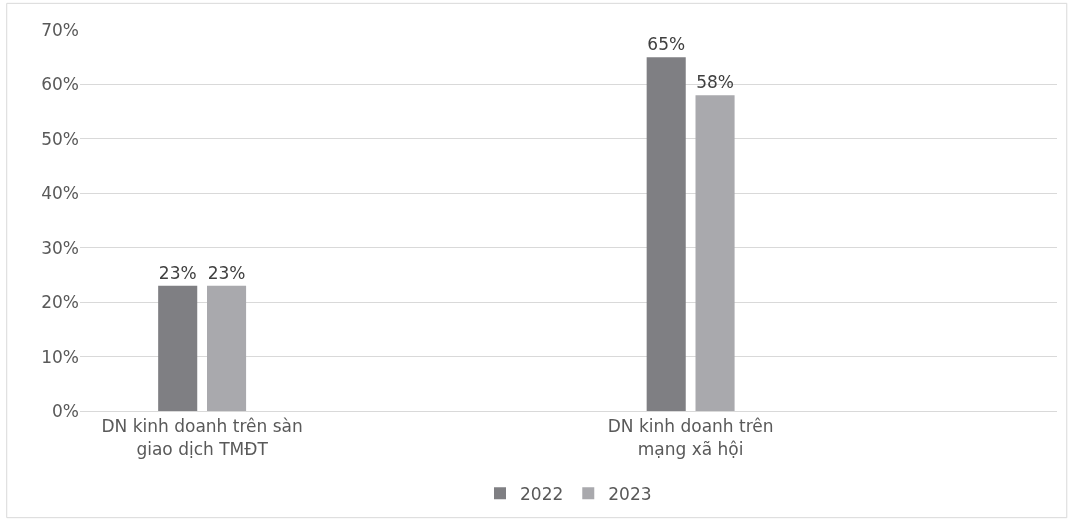 The image size is (1070, 524). I want to click on y-tick-label: 50%, so click(60, 138).